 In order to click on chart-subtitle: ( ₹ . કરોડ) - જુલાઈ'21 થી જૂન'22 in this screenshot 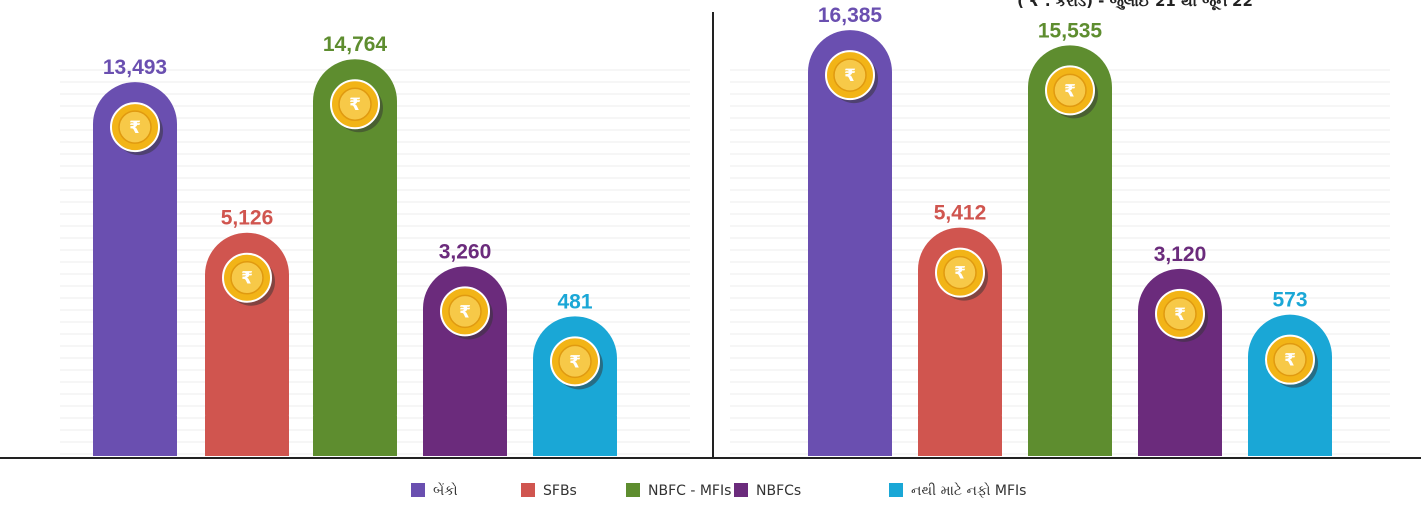, I will do `click(1135, 5)`.